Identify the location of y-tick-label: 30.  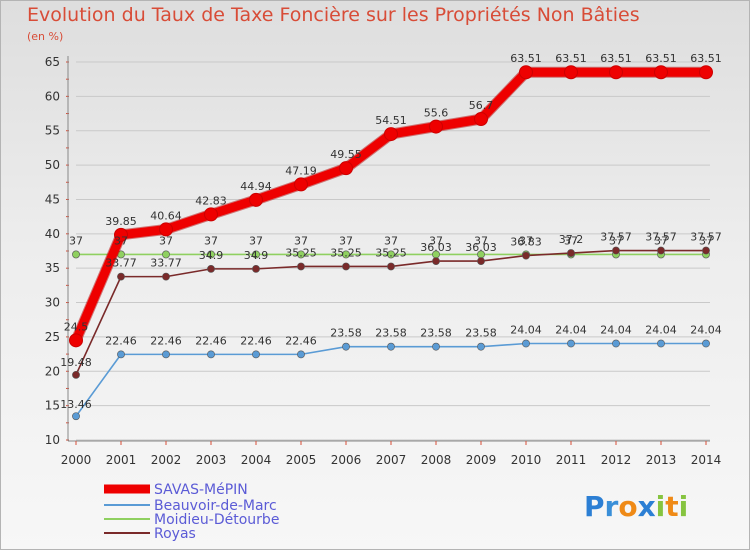
(52, 303).